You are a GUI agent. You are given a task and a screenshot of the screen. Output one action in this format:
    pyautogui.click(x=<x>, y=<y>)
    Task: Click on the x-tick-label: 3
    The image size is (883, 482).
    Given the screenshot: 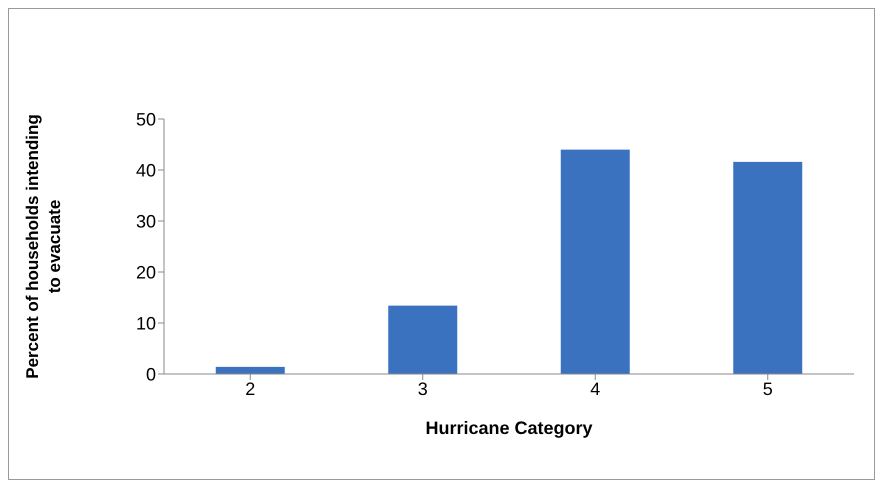 What is the action you would take?
    pyautogui.click(x=423, y=388)
    